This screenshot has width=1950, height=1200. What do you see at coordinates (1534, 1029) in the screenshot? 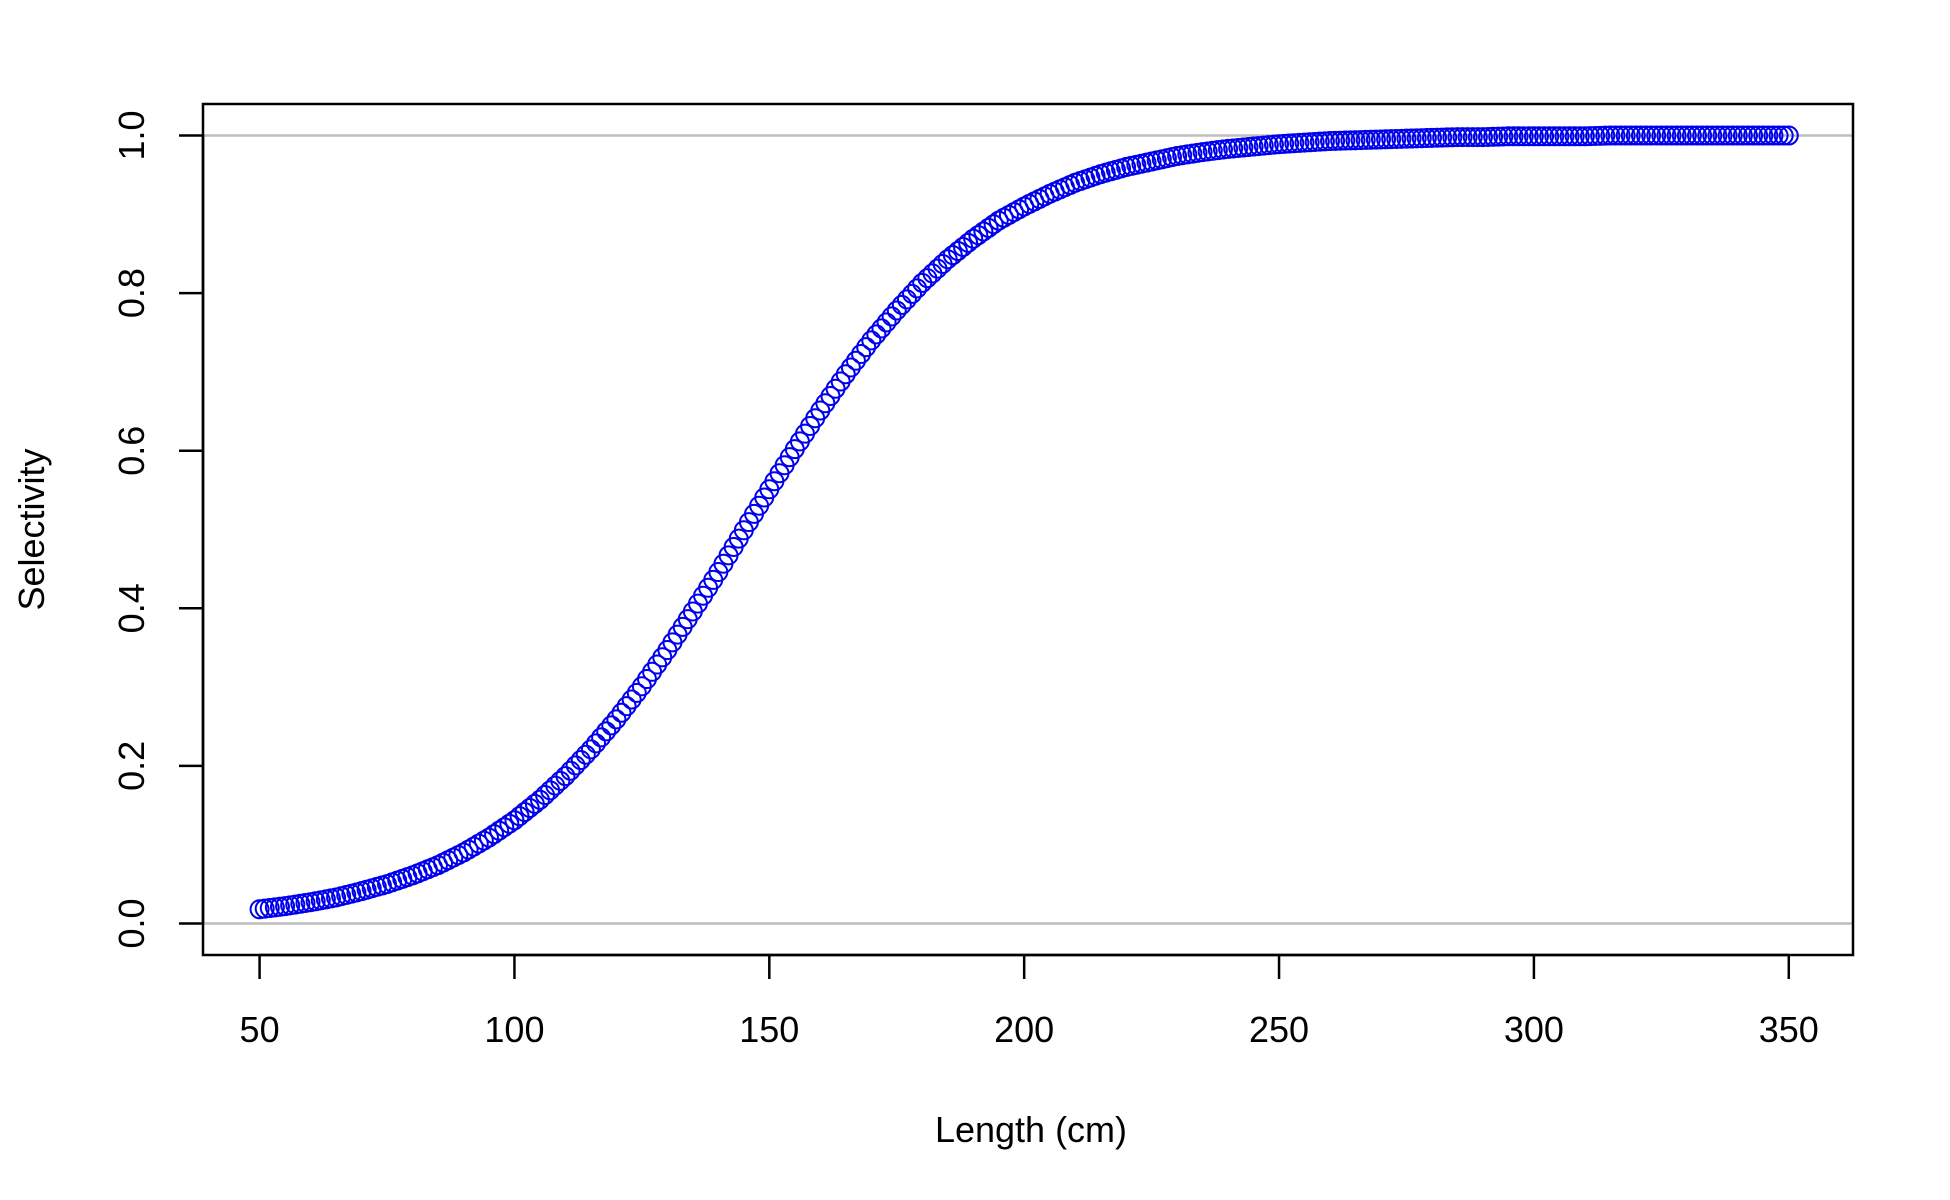
I see `x-tick-label-300: 300` at bounding box center [1534, 1029].